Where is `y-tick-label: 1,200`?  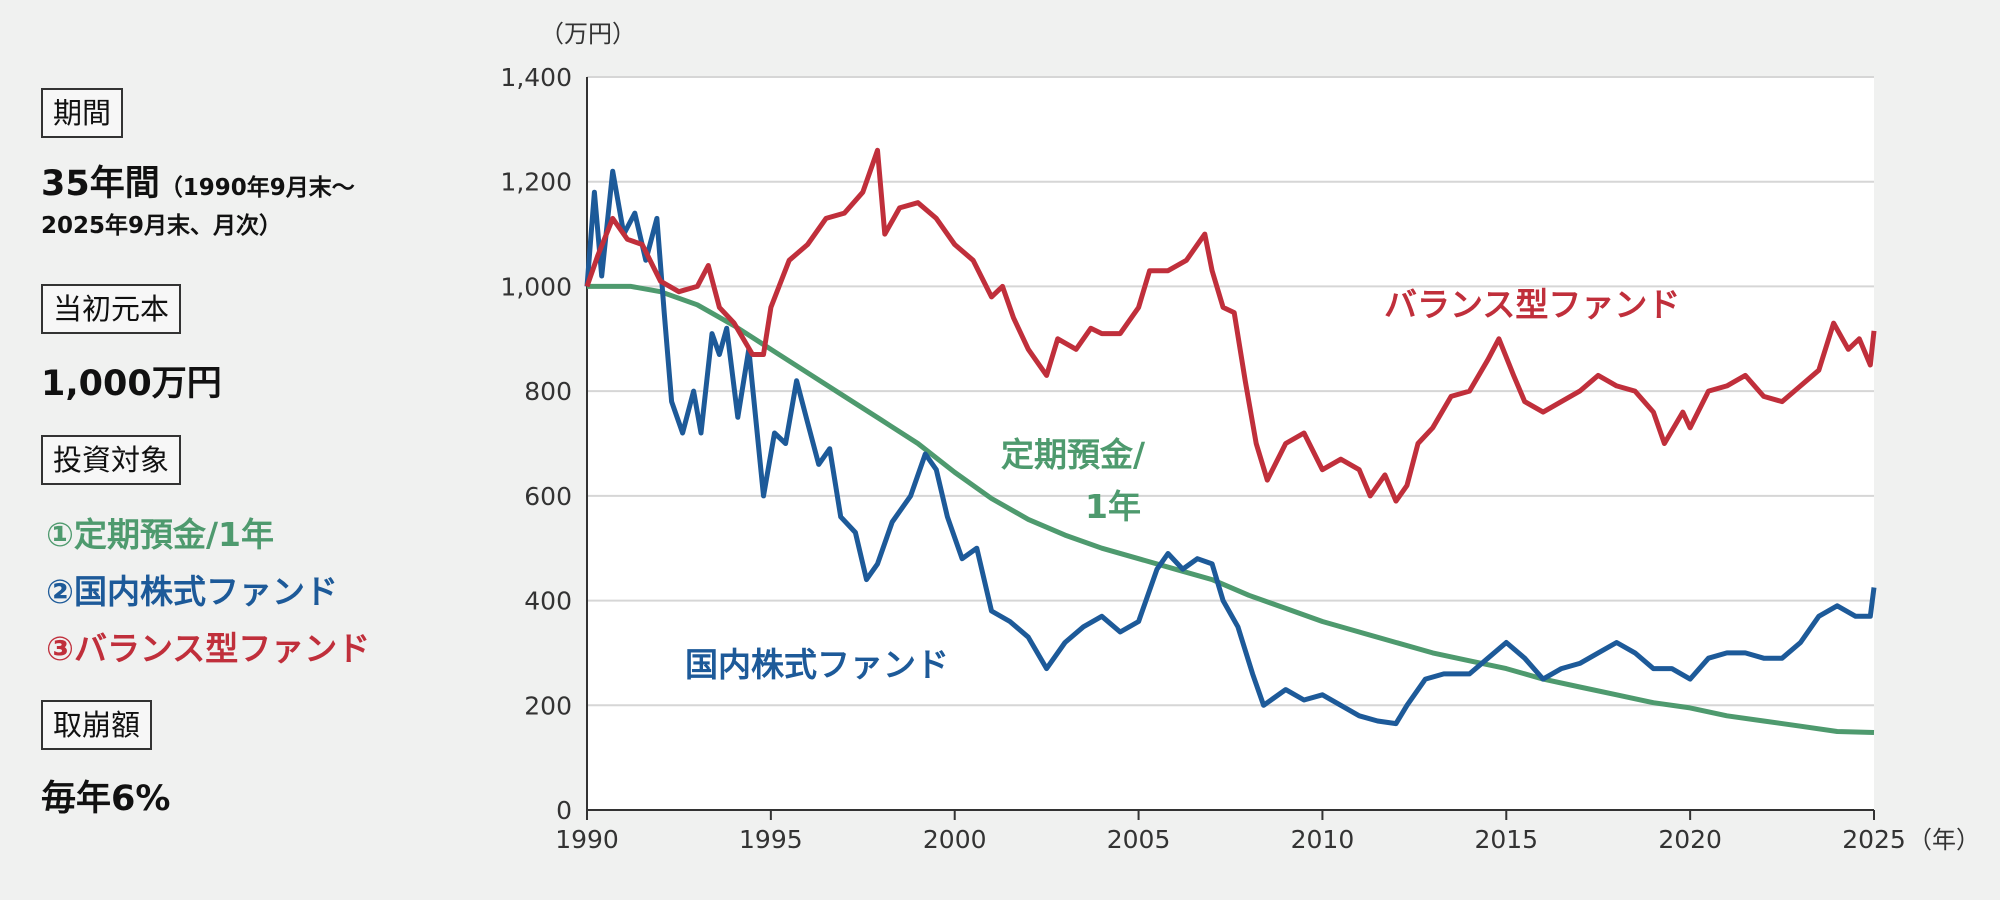
y-tick-label: 1,200 is located at coordinates (536, 182).